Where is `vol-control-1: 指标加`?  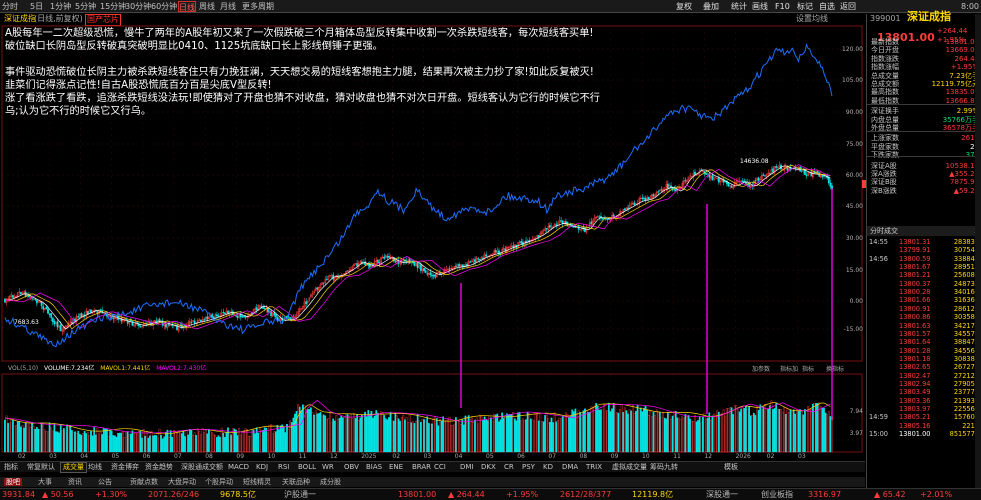 vol-control-1: 指标加 is located at coordinates (789, 369).